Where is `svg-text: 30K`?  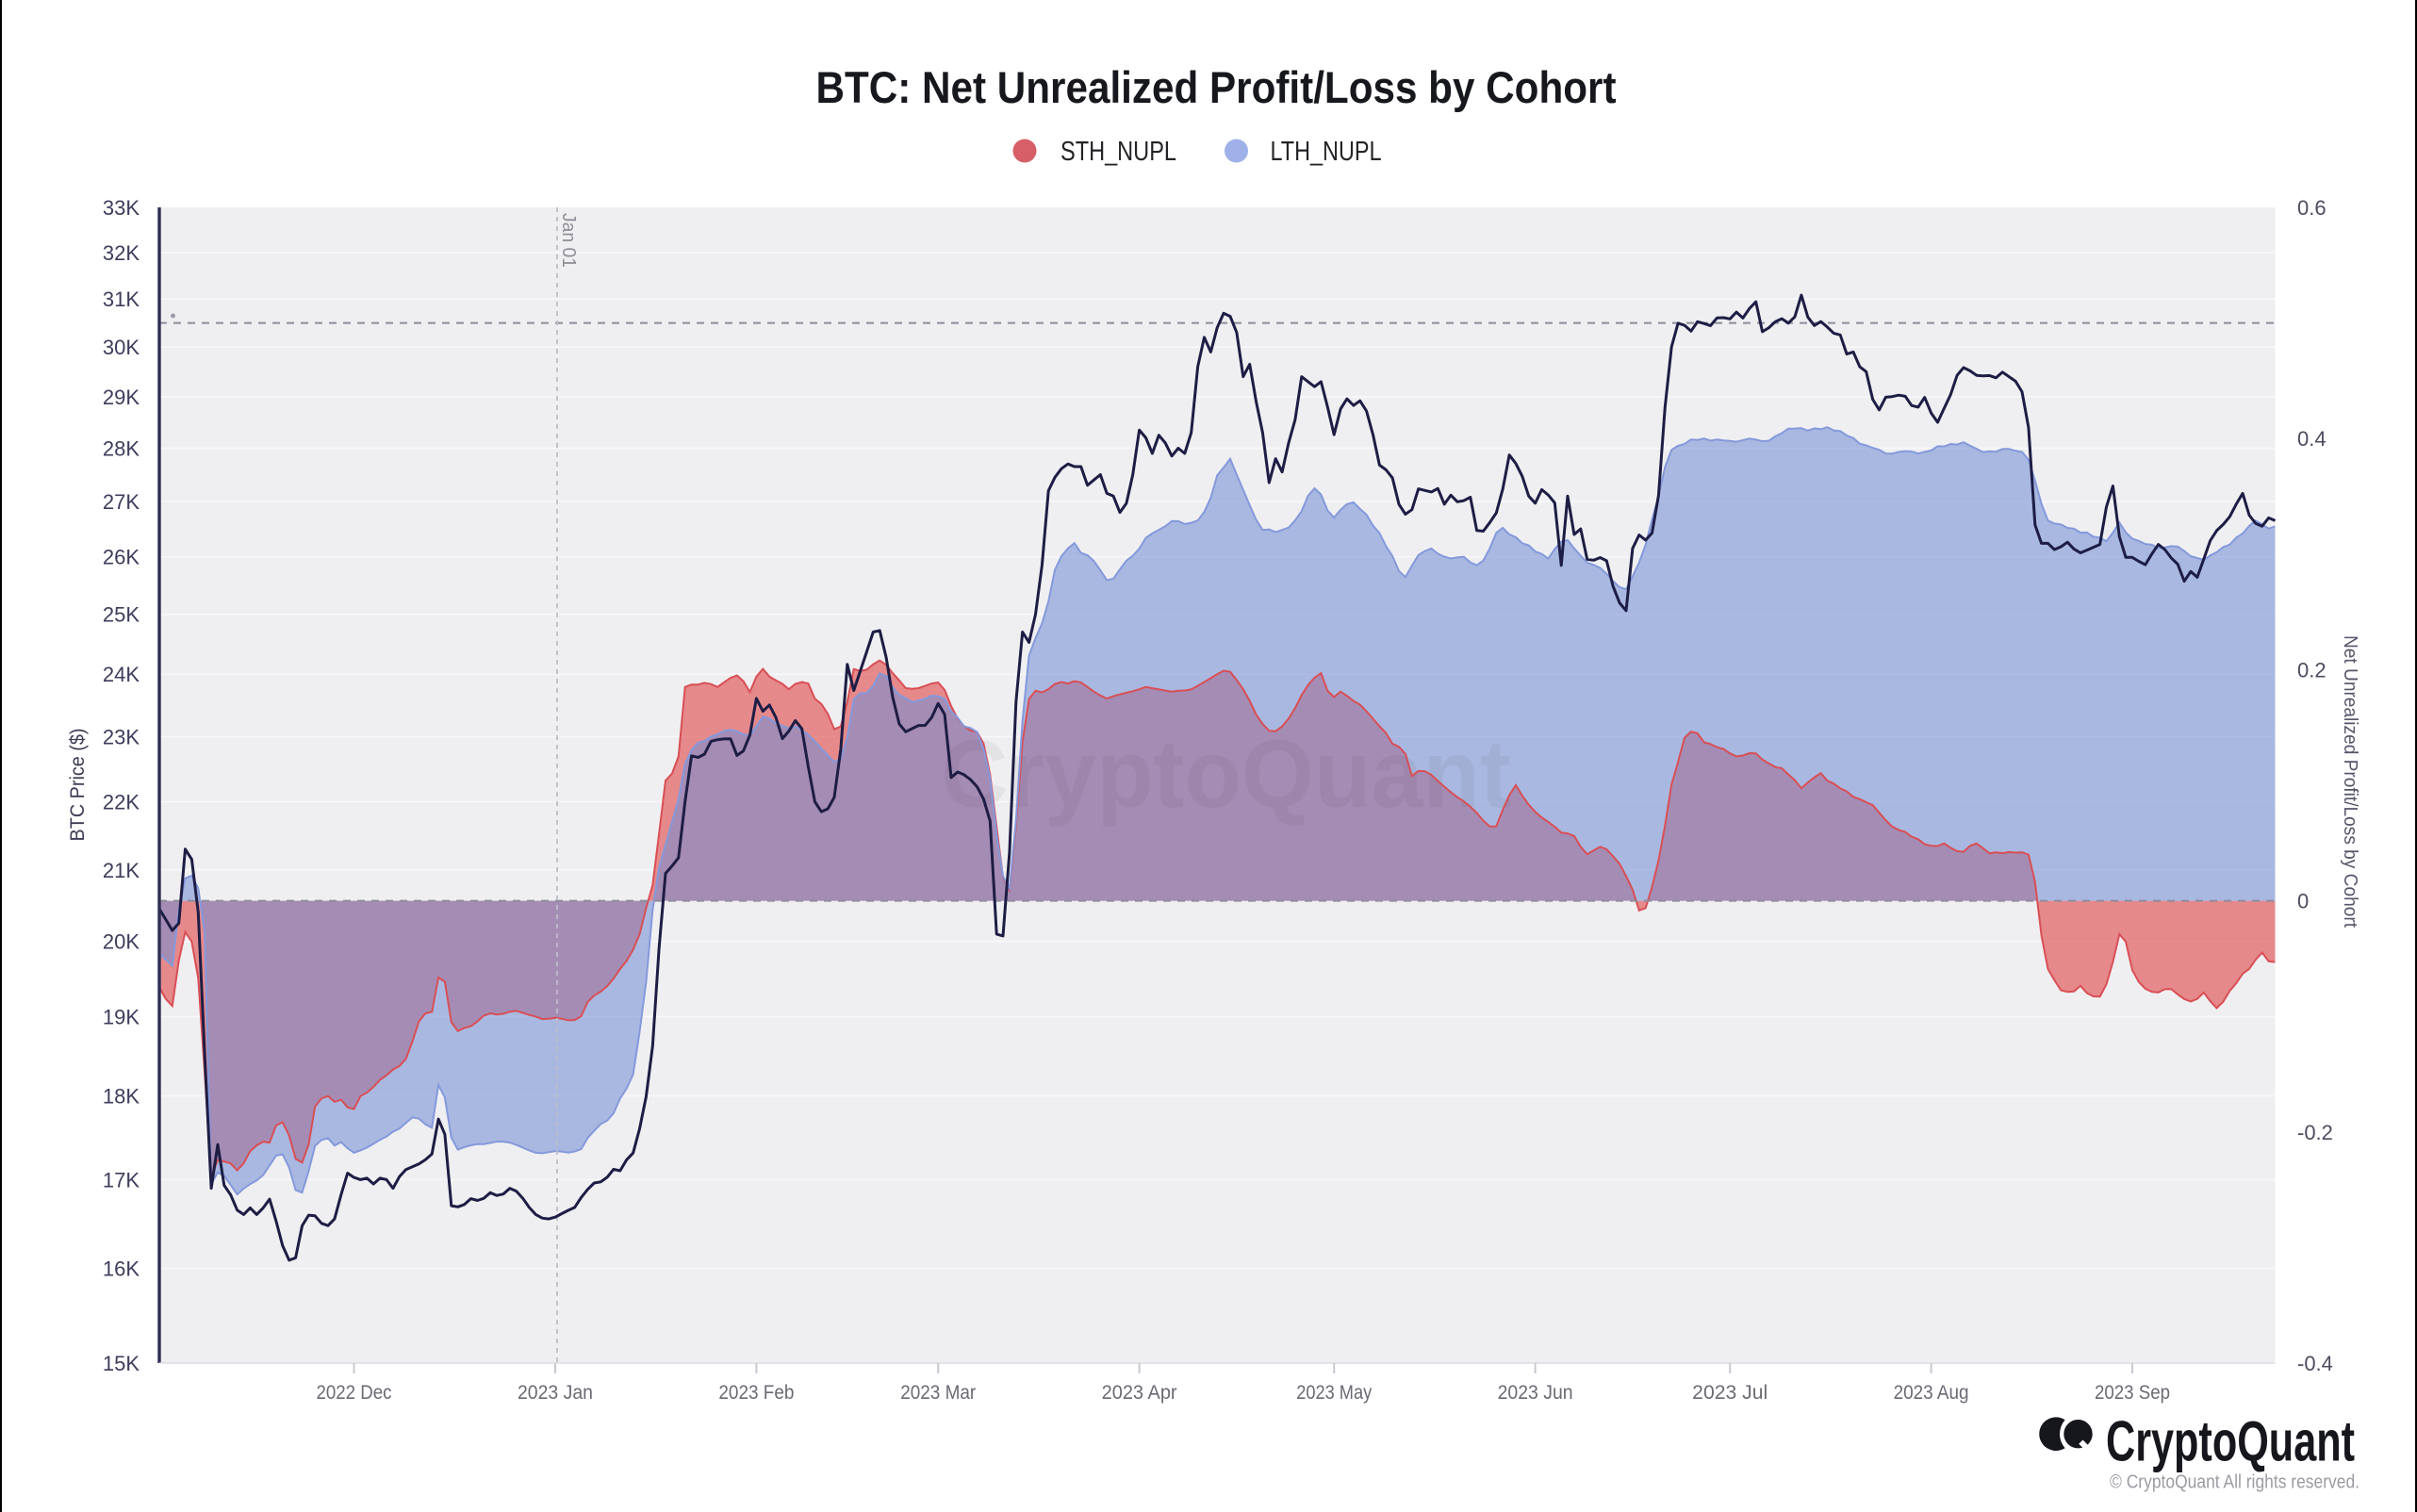
svg-text: 30K is located at coordinates (121, 347).